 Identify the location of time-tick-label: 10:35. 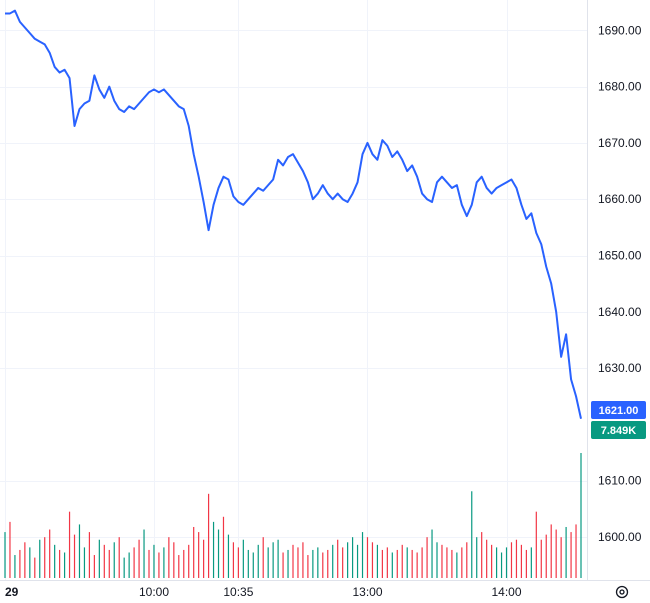
(238, 592).